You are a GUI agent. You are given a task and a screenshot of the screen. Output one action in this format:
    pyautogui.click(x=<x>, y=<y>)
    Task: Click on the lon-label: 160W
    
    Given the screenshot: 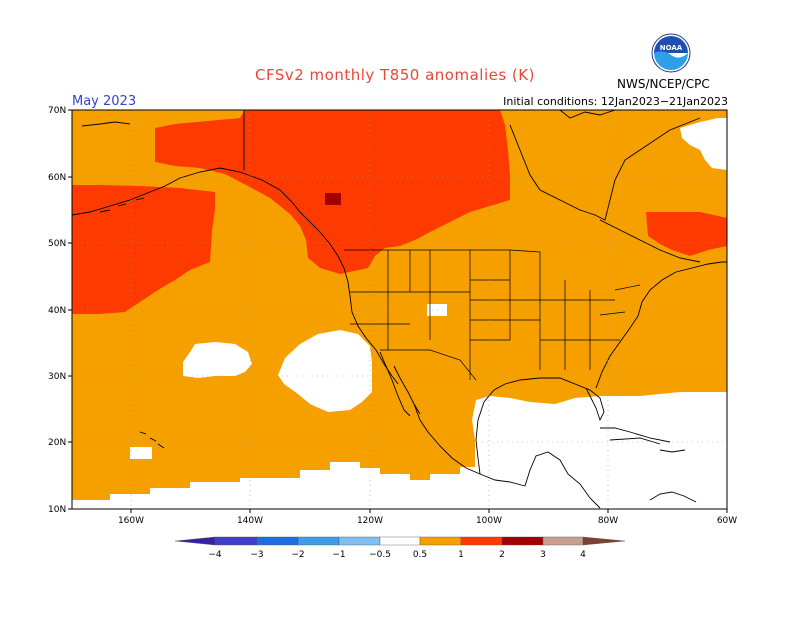 What is the action you would take?
    pyautogui.click(x=131, y=521)
    